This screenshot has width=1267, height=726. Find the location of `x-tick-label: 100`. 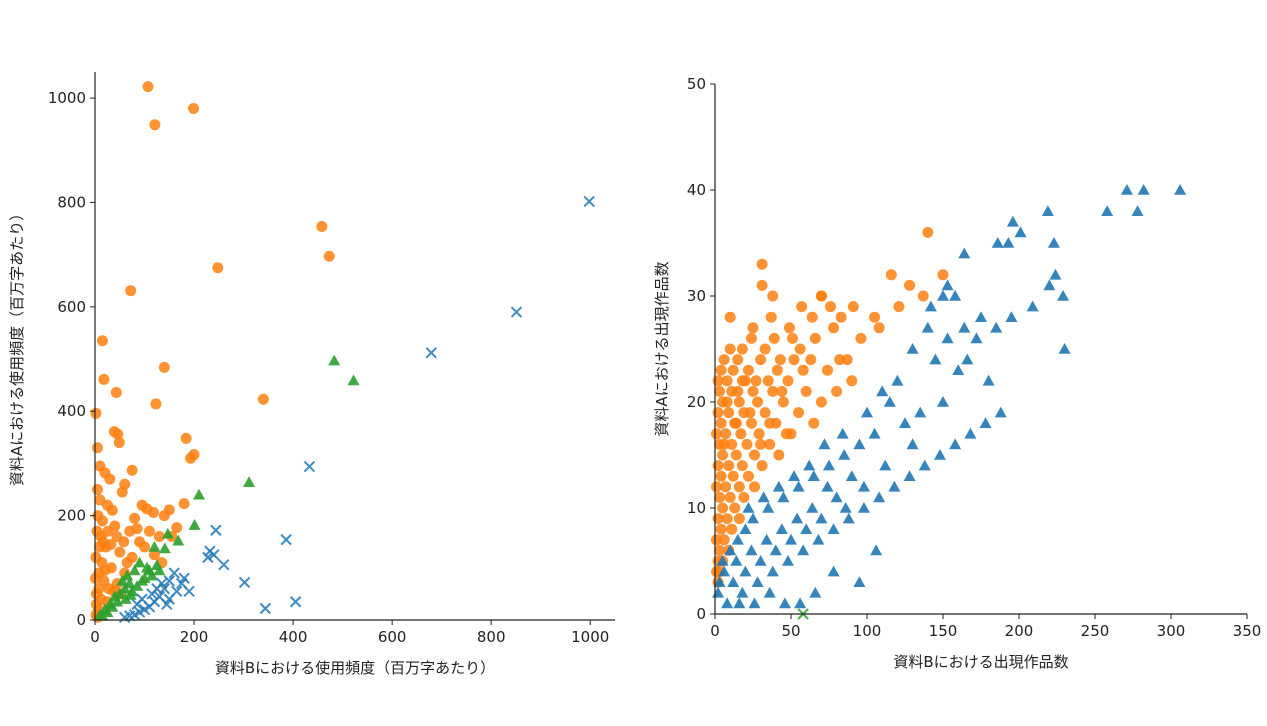

x-tick-label: 100 is located at coordinates (867, 631).